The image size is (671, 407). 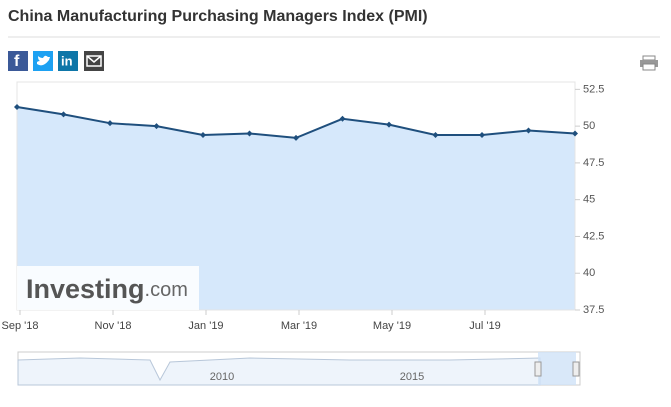 I want to click on x-tick-label: Mar '19, so click(x=299, y=326).